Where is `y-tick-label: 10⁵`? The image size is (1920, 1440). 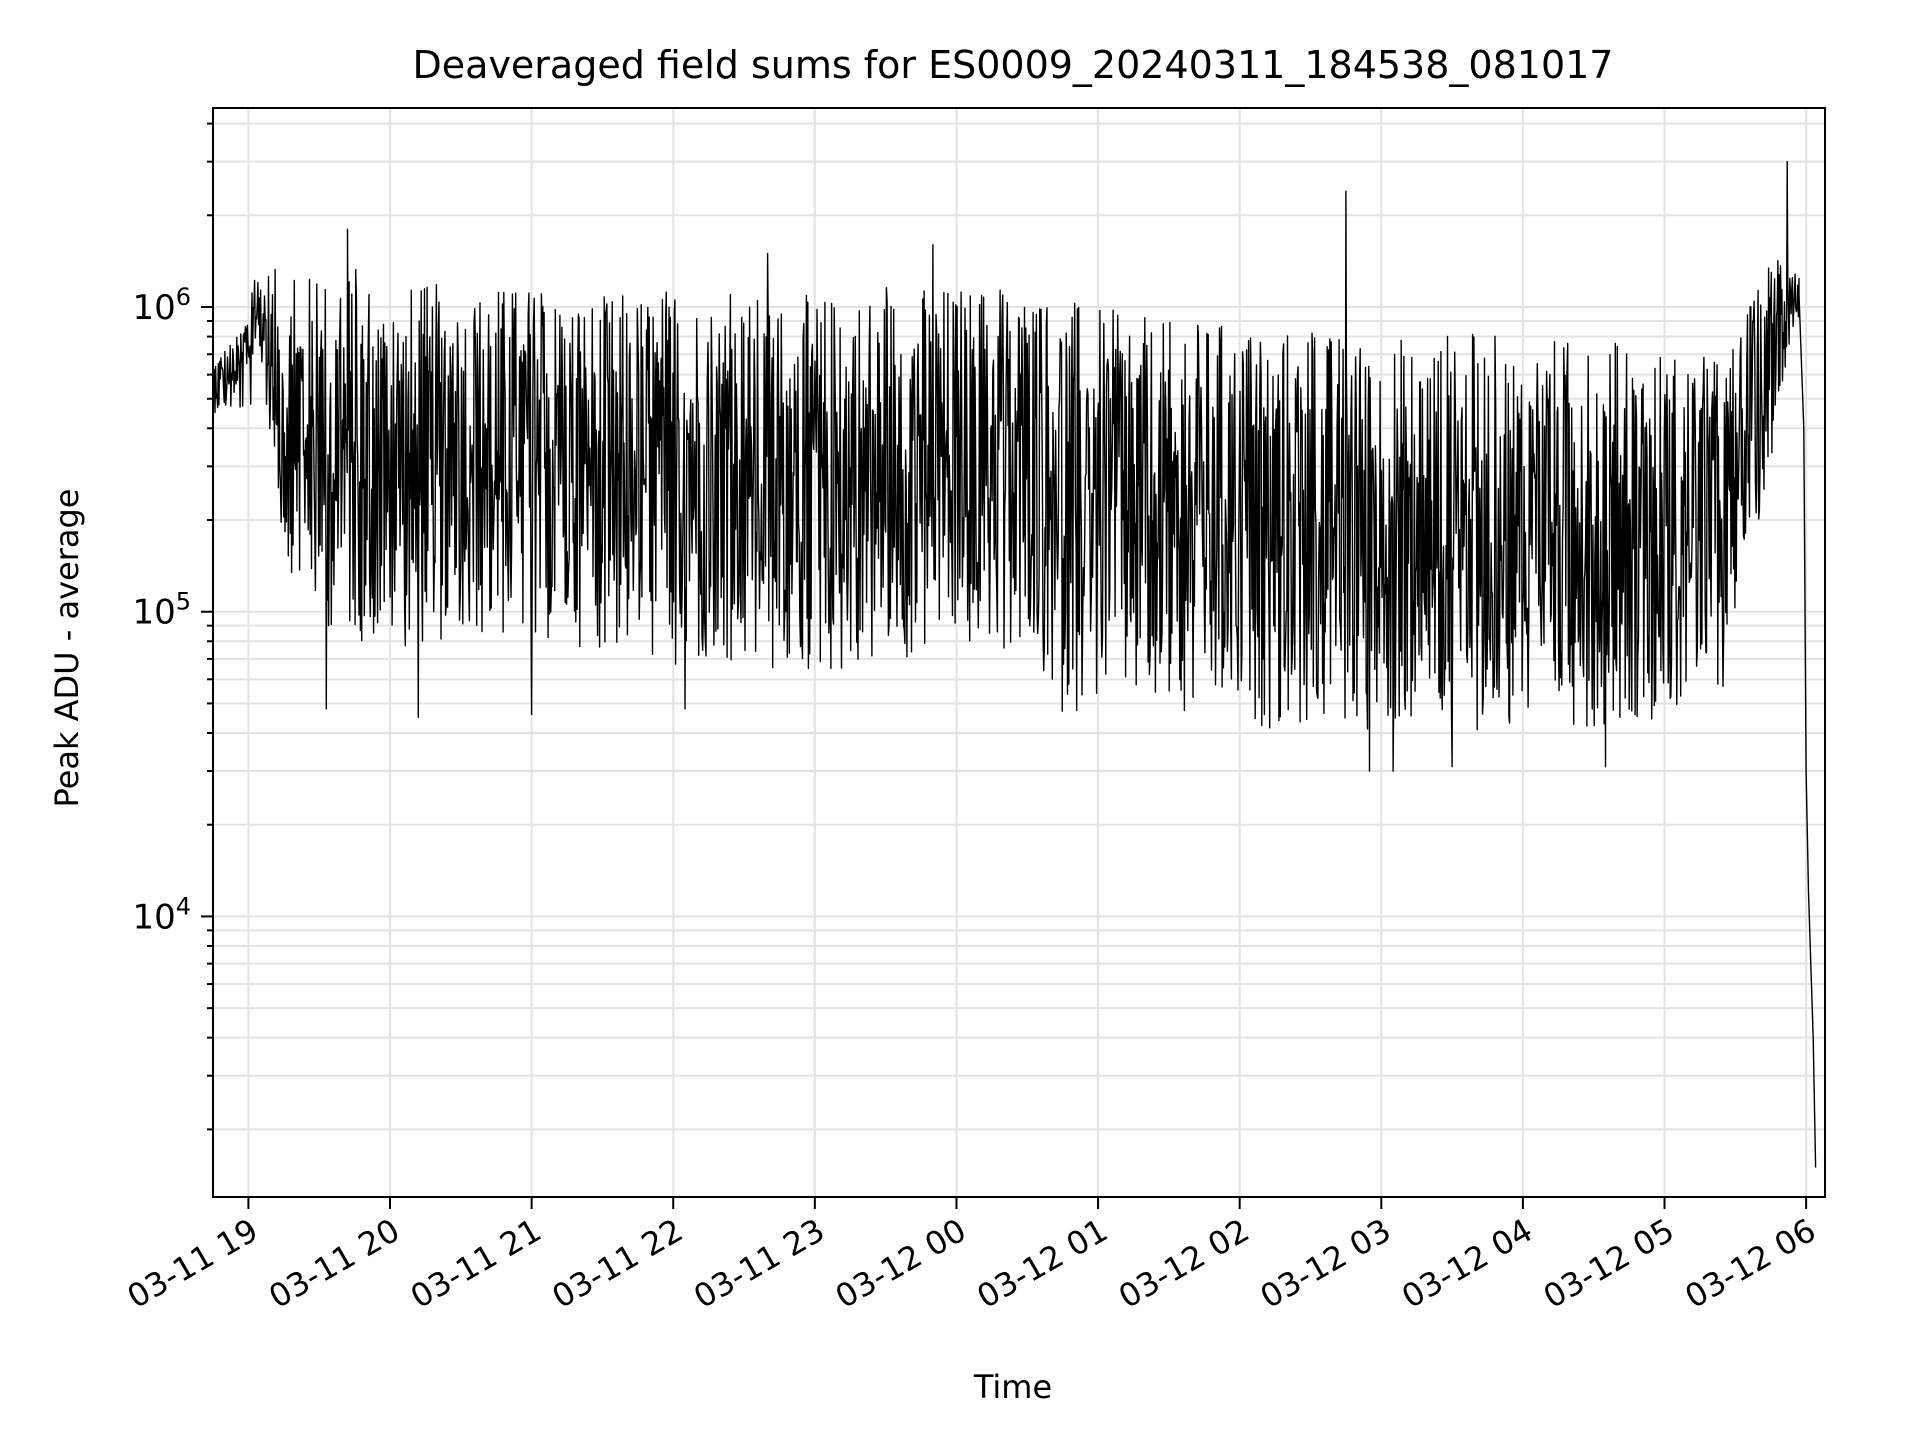 y-tick-label: 10⁵ is located at coordinates (161, 610).